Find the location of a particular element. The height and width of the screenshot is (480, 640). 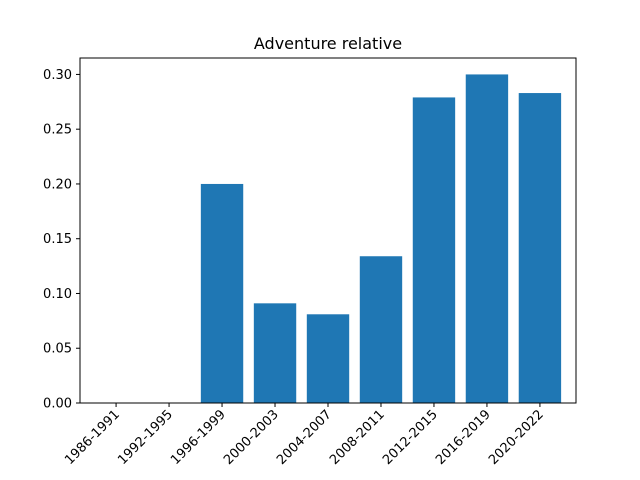

bar-2000-2003 is located at coordinates (275, 353).